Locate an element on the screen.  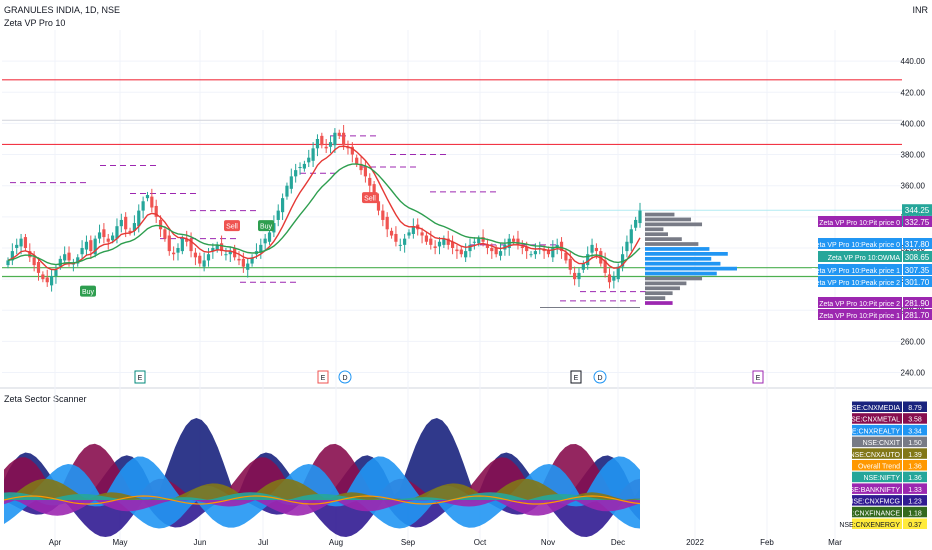
indicator-title: Zeta VP Pro 10 is located at coordinates (35, 23).